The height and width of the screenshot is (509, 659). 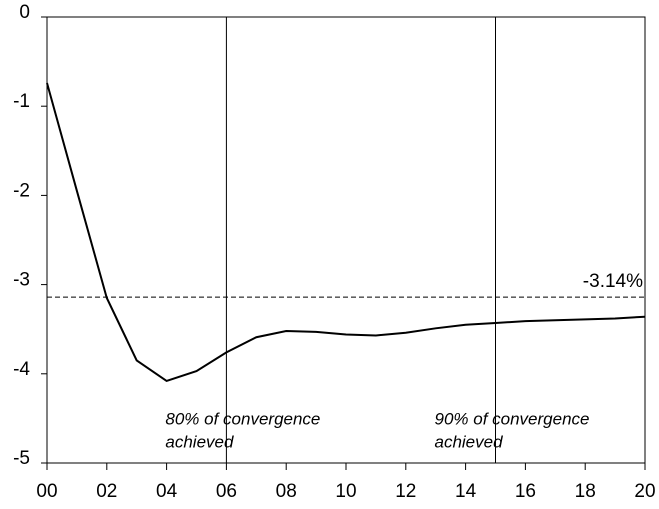 What do you see at coordinates (345, 491) in the screenshot?
I see `x-tick-label: 10` at bounding box center [345, 491].